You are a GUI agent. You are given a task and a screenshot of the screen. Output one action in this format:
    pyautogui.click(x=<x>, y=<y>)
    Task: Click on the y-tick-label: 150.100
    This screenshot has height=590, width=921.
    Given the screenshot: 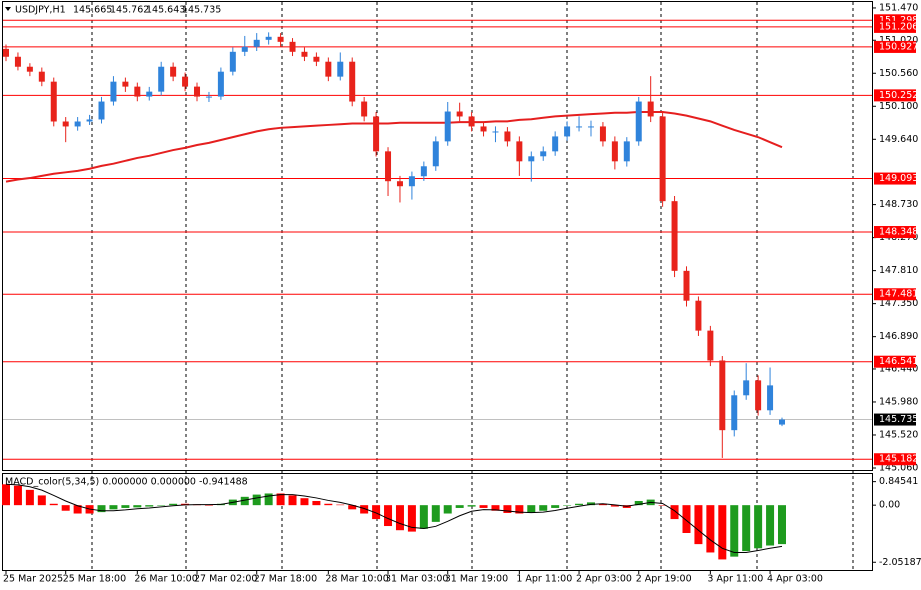 What is the action you would take?
    pyautogui.click(x=898, y=106)
    